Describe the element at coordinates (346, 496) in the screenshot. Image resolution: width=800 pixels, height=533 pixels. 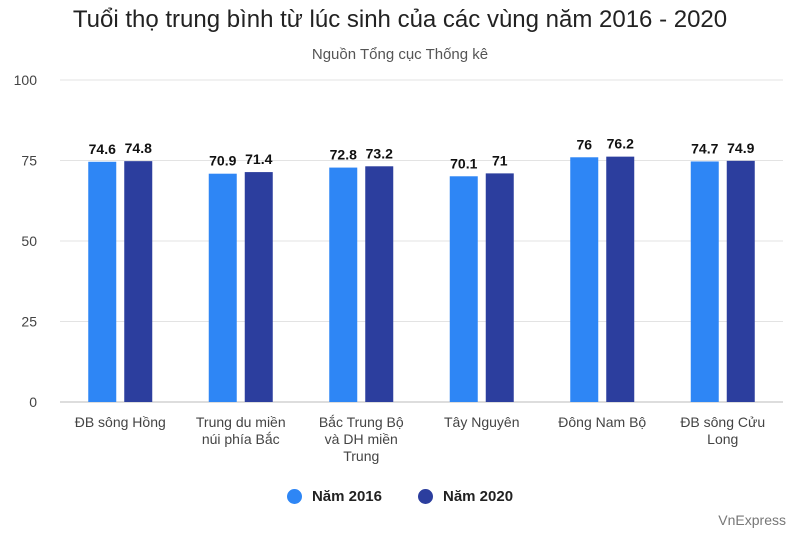
I see `legend-label-2016: Năm 2016` at that location.